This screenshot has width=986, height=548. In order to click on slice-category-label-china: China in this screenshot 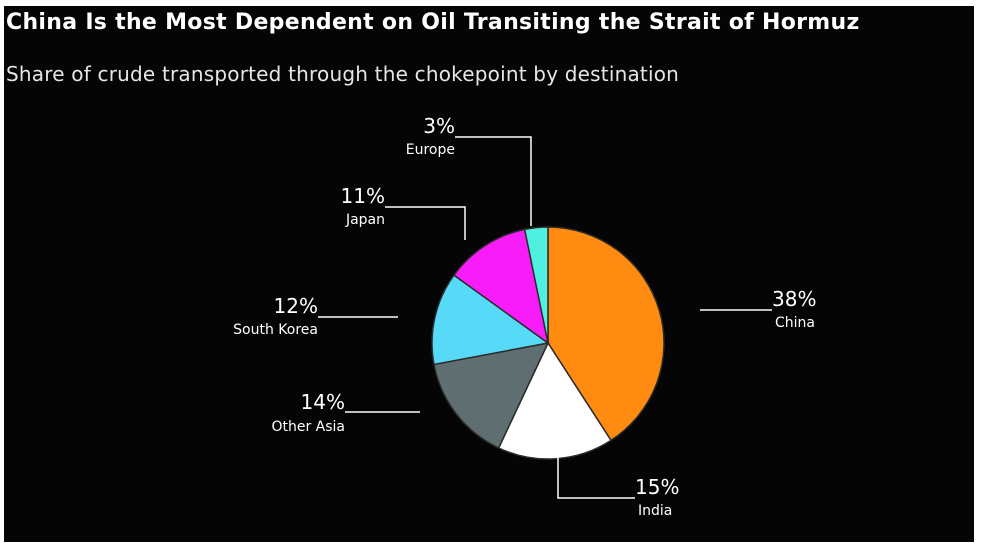, I will do `click(795, 323)`.